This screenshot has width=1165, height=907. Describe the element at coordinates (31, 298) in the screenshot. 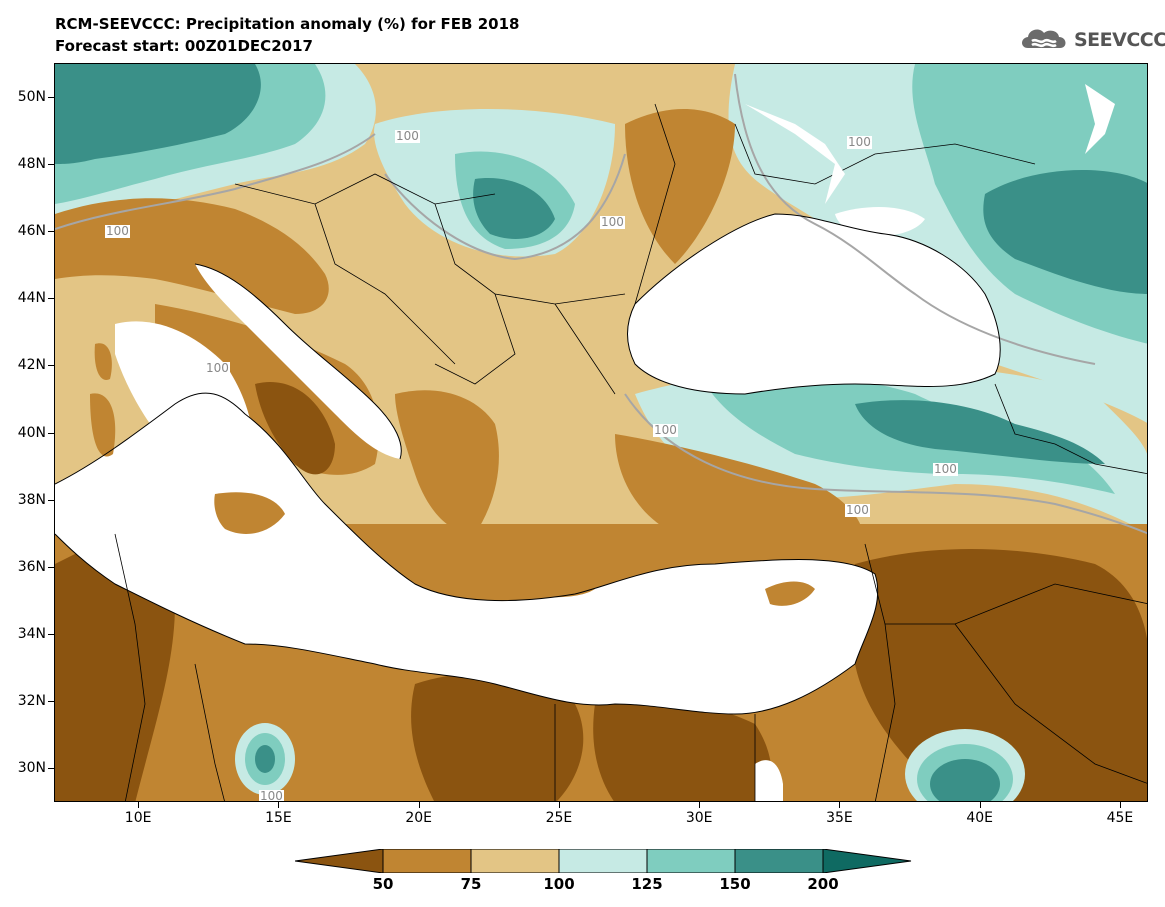

I see `latitude-tick-label: 44N` at that location.